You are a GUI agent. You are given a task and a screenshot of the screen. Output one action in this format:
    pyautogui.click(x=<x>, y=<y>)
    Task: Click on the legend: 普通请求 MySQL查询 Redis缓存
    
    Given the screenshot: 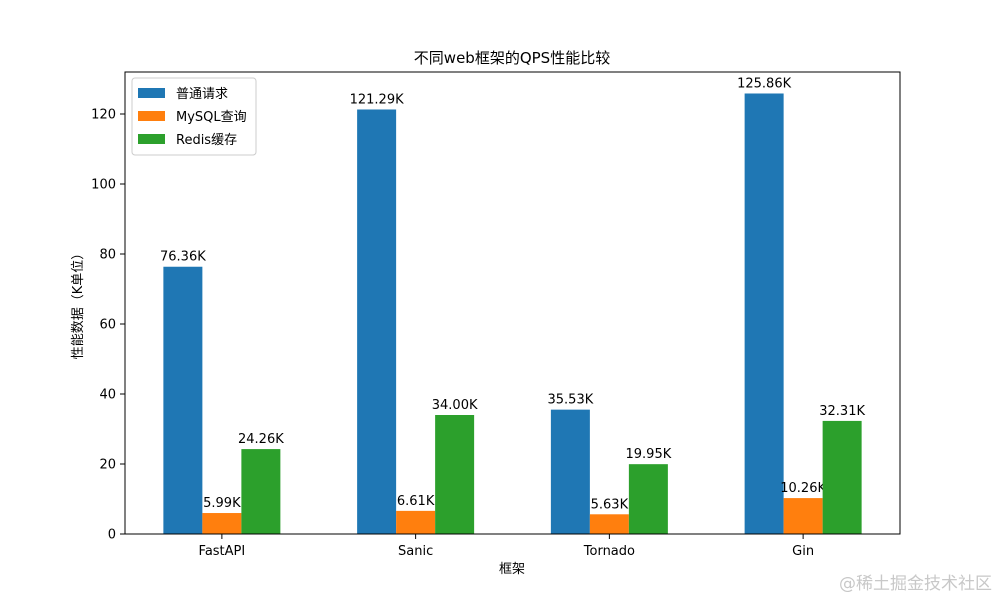 What is the action you would take?
    pyautogui.click(x=194, y=116)
    